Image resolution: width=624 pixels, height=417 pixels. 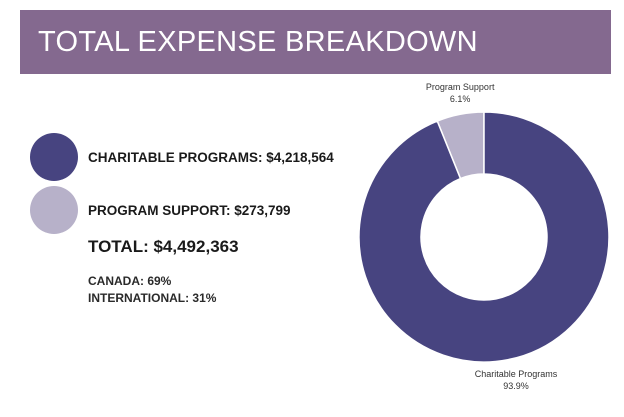 What do you see at coordinates (163, 246) in the screenshot?
I see `total-amount: TOTAL: $4,492,363` at bounding box center [163, 246].